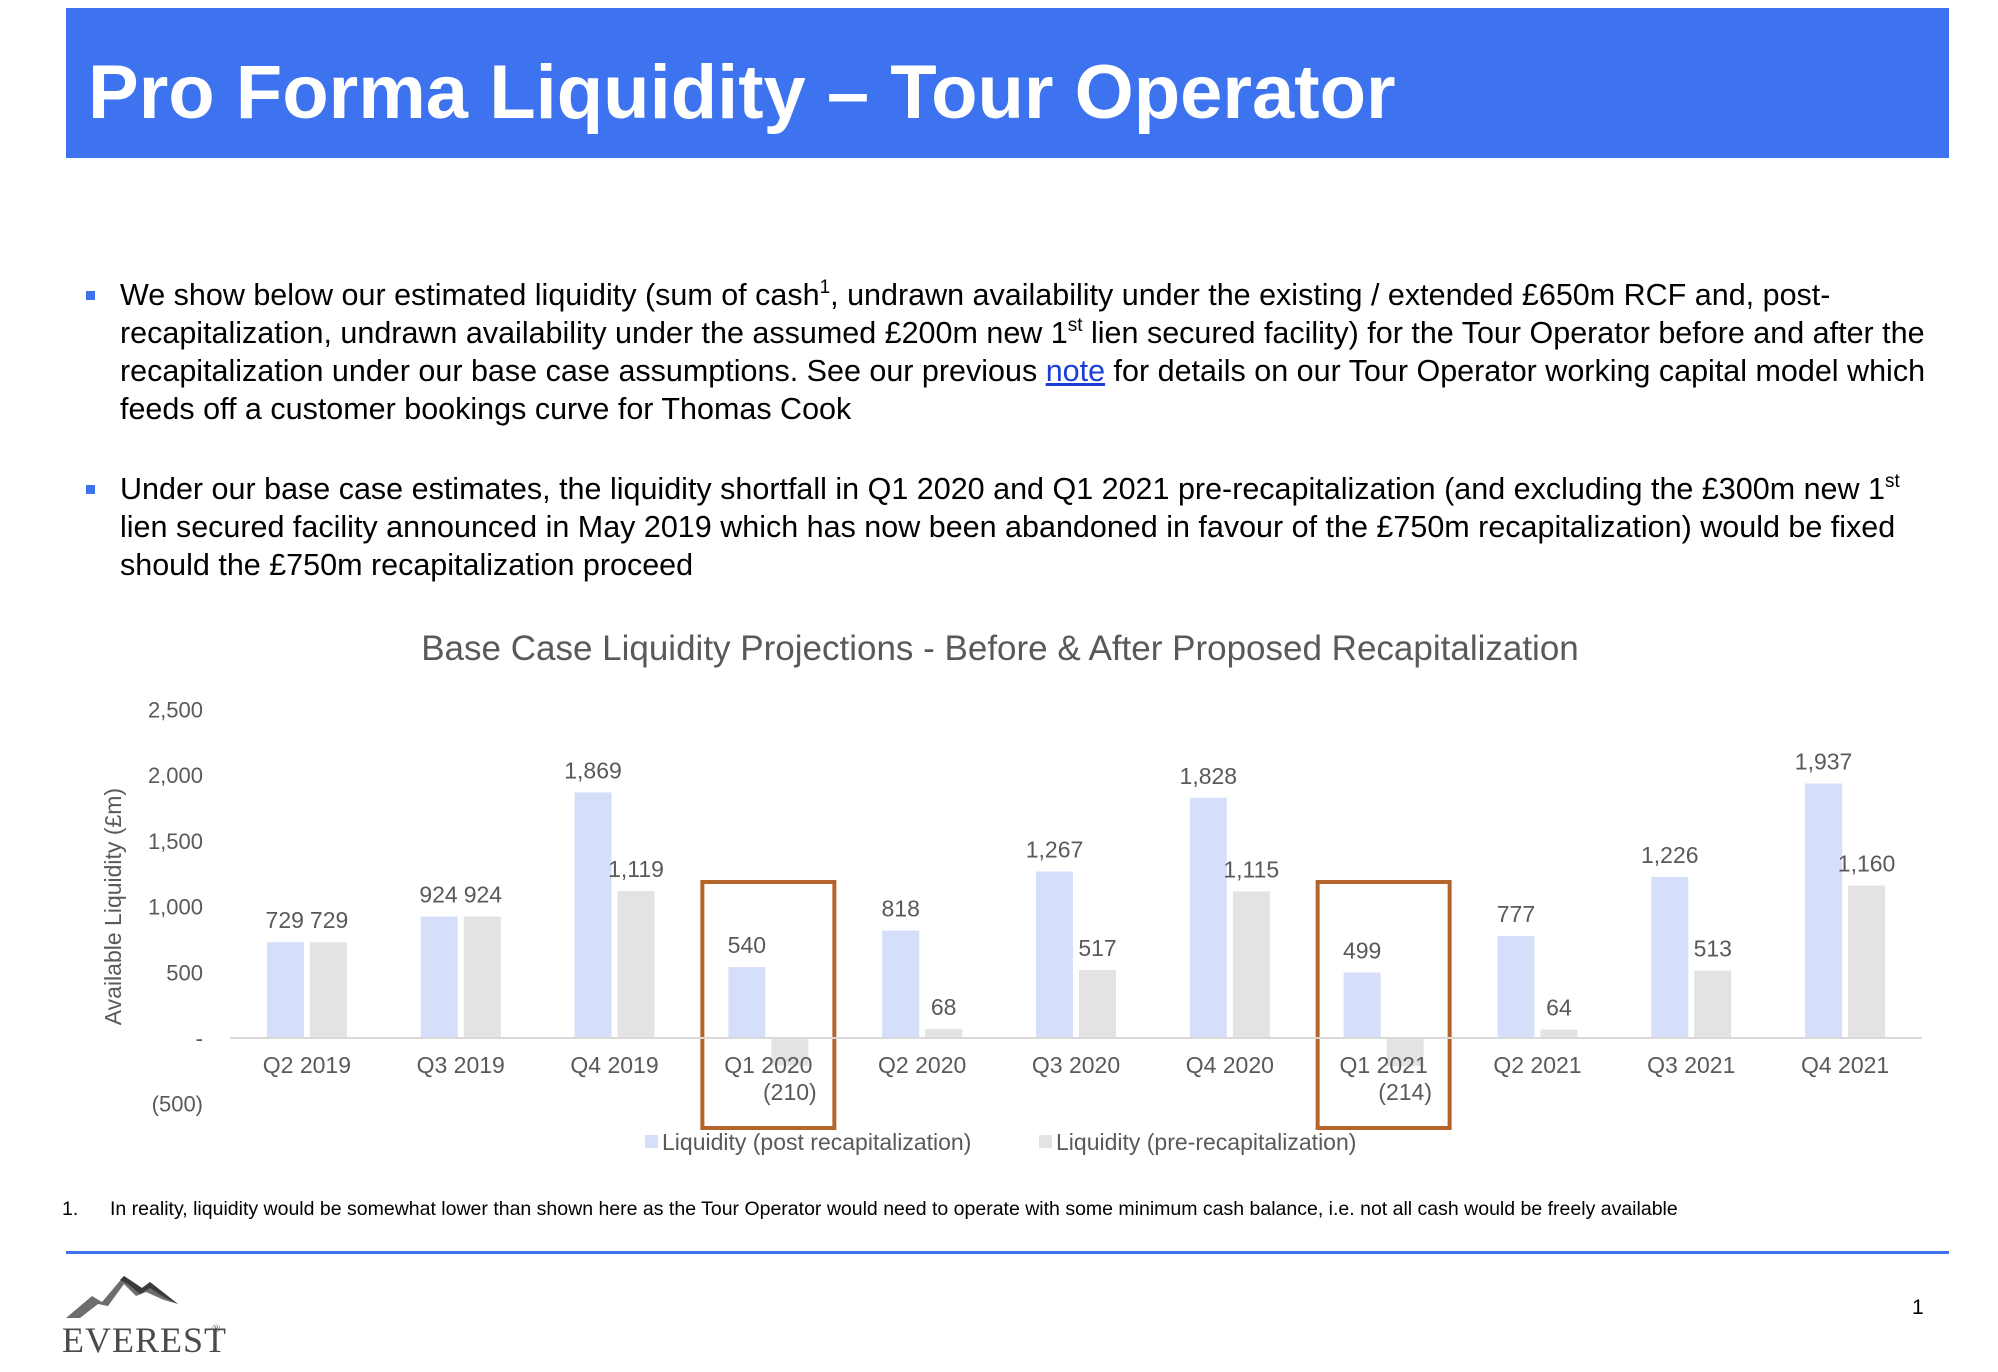  I want to click on x-tick-label-0: Q2 2019, so click(307, 1065).